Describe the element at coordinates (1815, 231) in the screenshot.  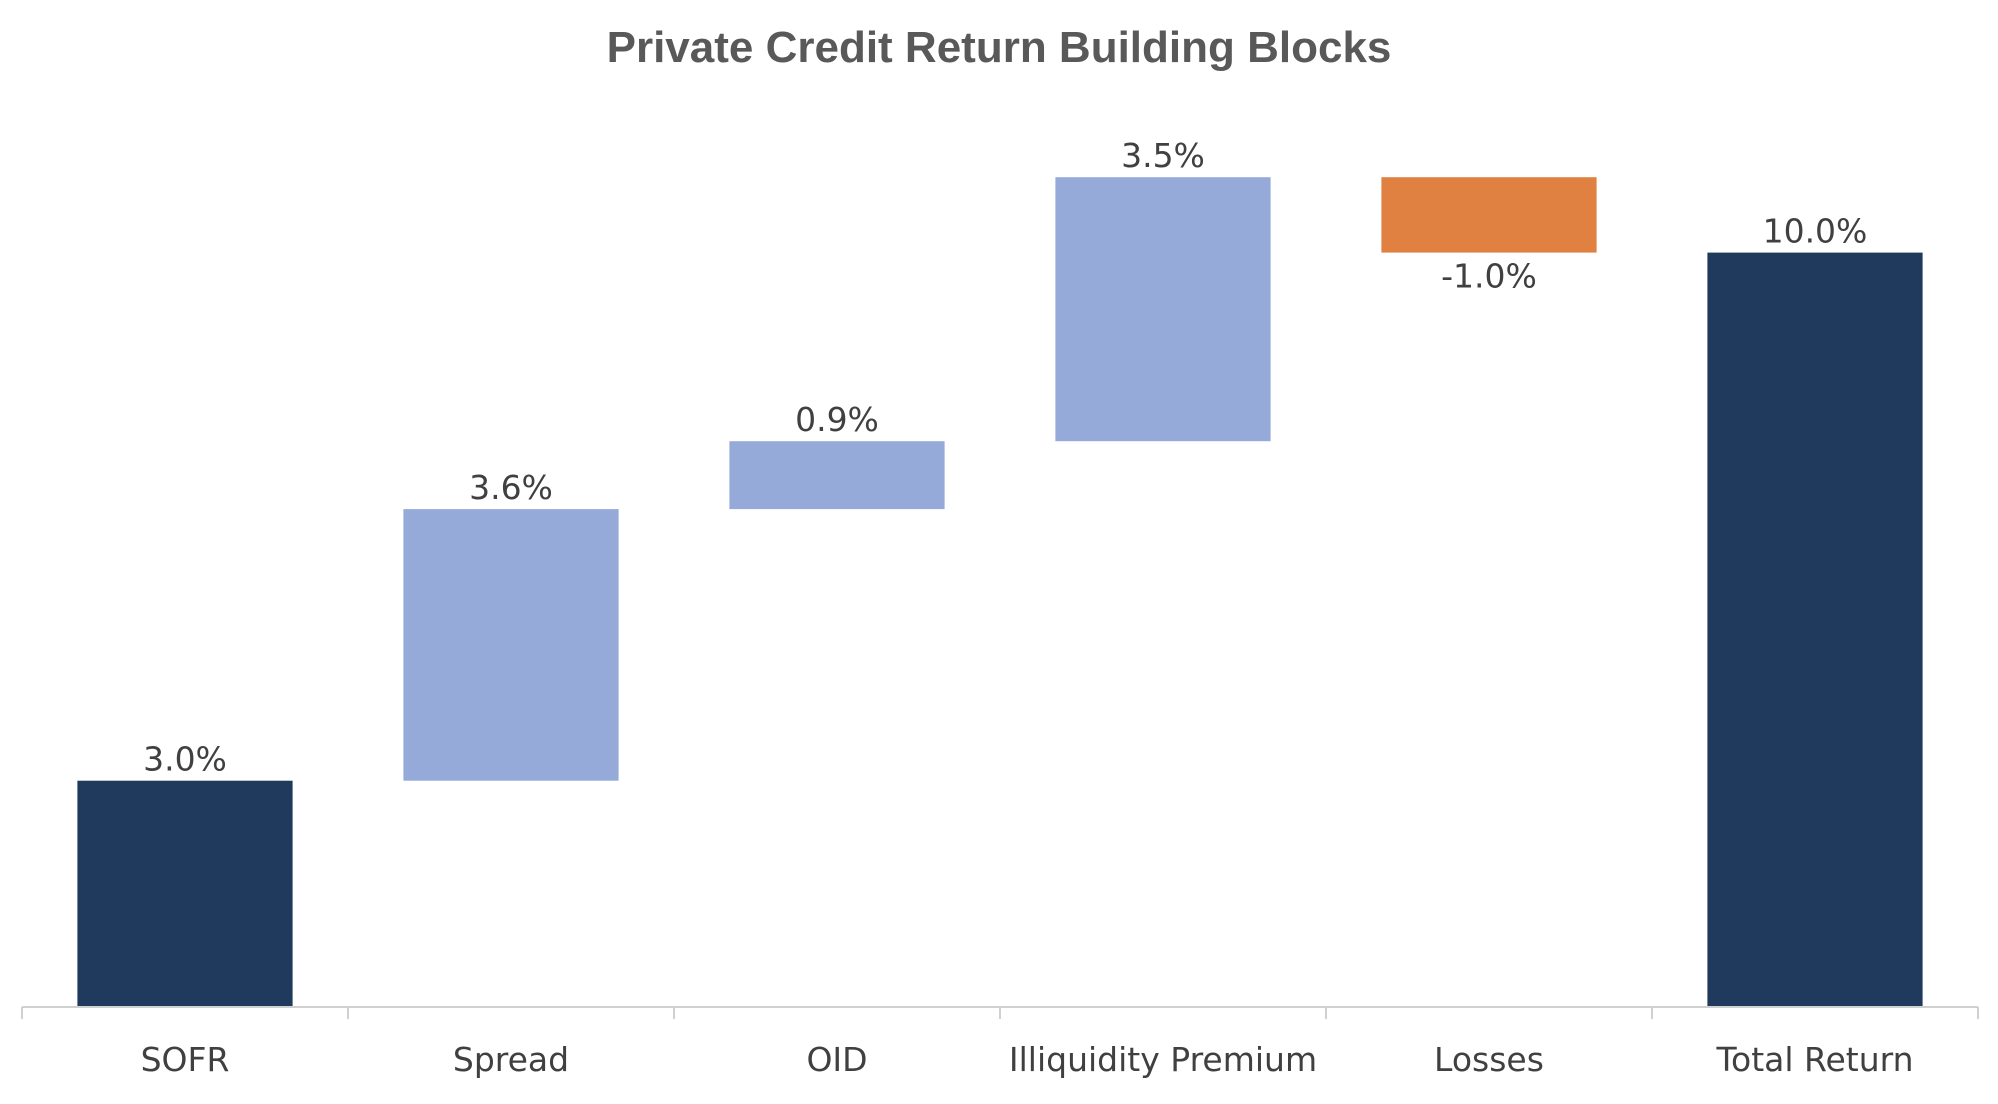
I see `data-label-total-return: 10.0%` at that location.